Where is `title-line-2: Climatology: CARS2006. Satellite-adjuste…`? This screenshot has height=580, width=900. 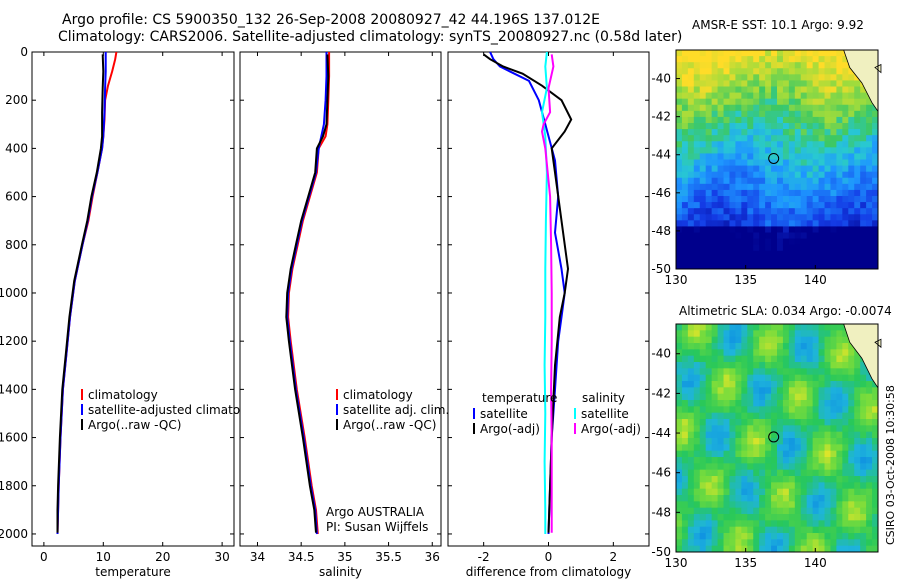 title-line-2: Climatology: CARS2006. Satellite-adjuste… is located at coordinates (370, 37).